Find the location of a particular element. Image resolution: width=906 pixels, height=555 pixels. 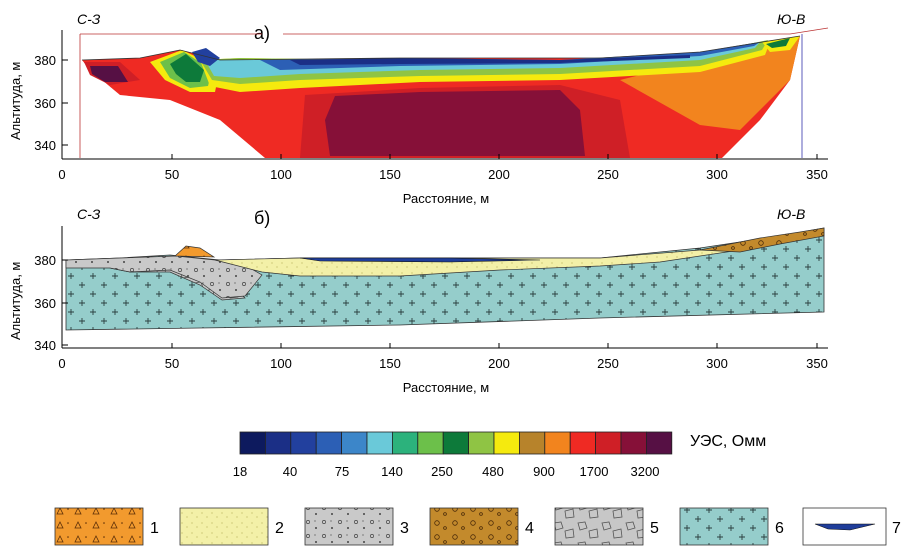

panel-a-left-dir: С-З is located at coordinates (89, 19).